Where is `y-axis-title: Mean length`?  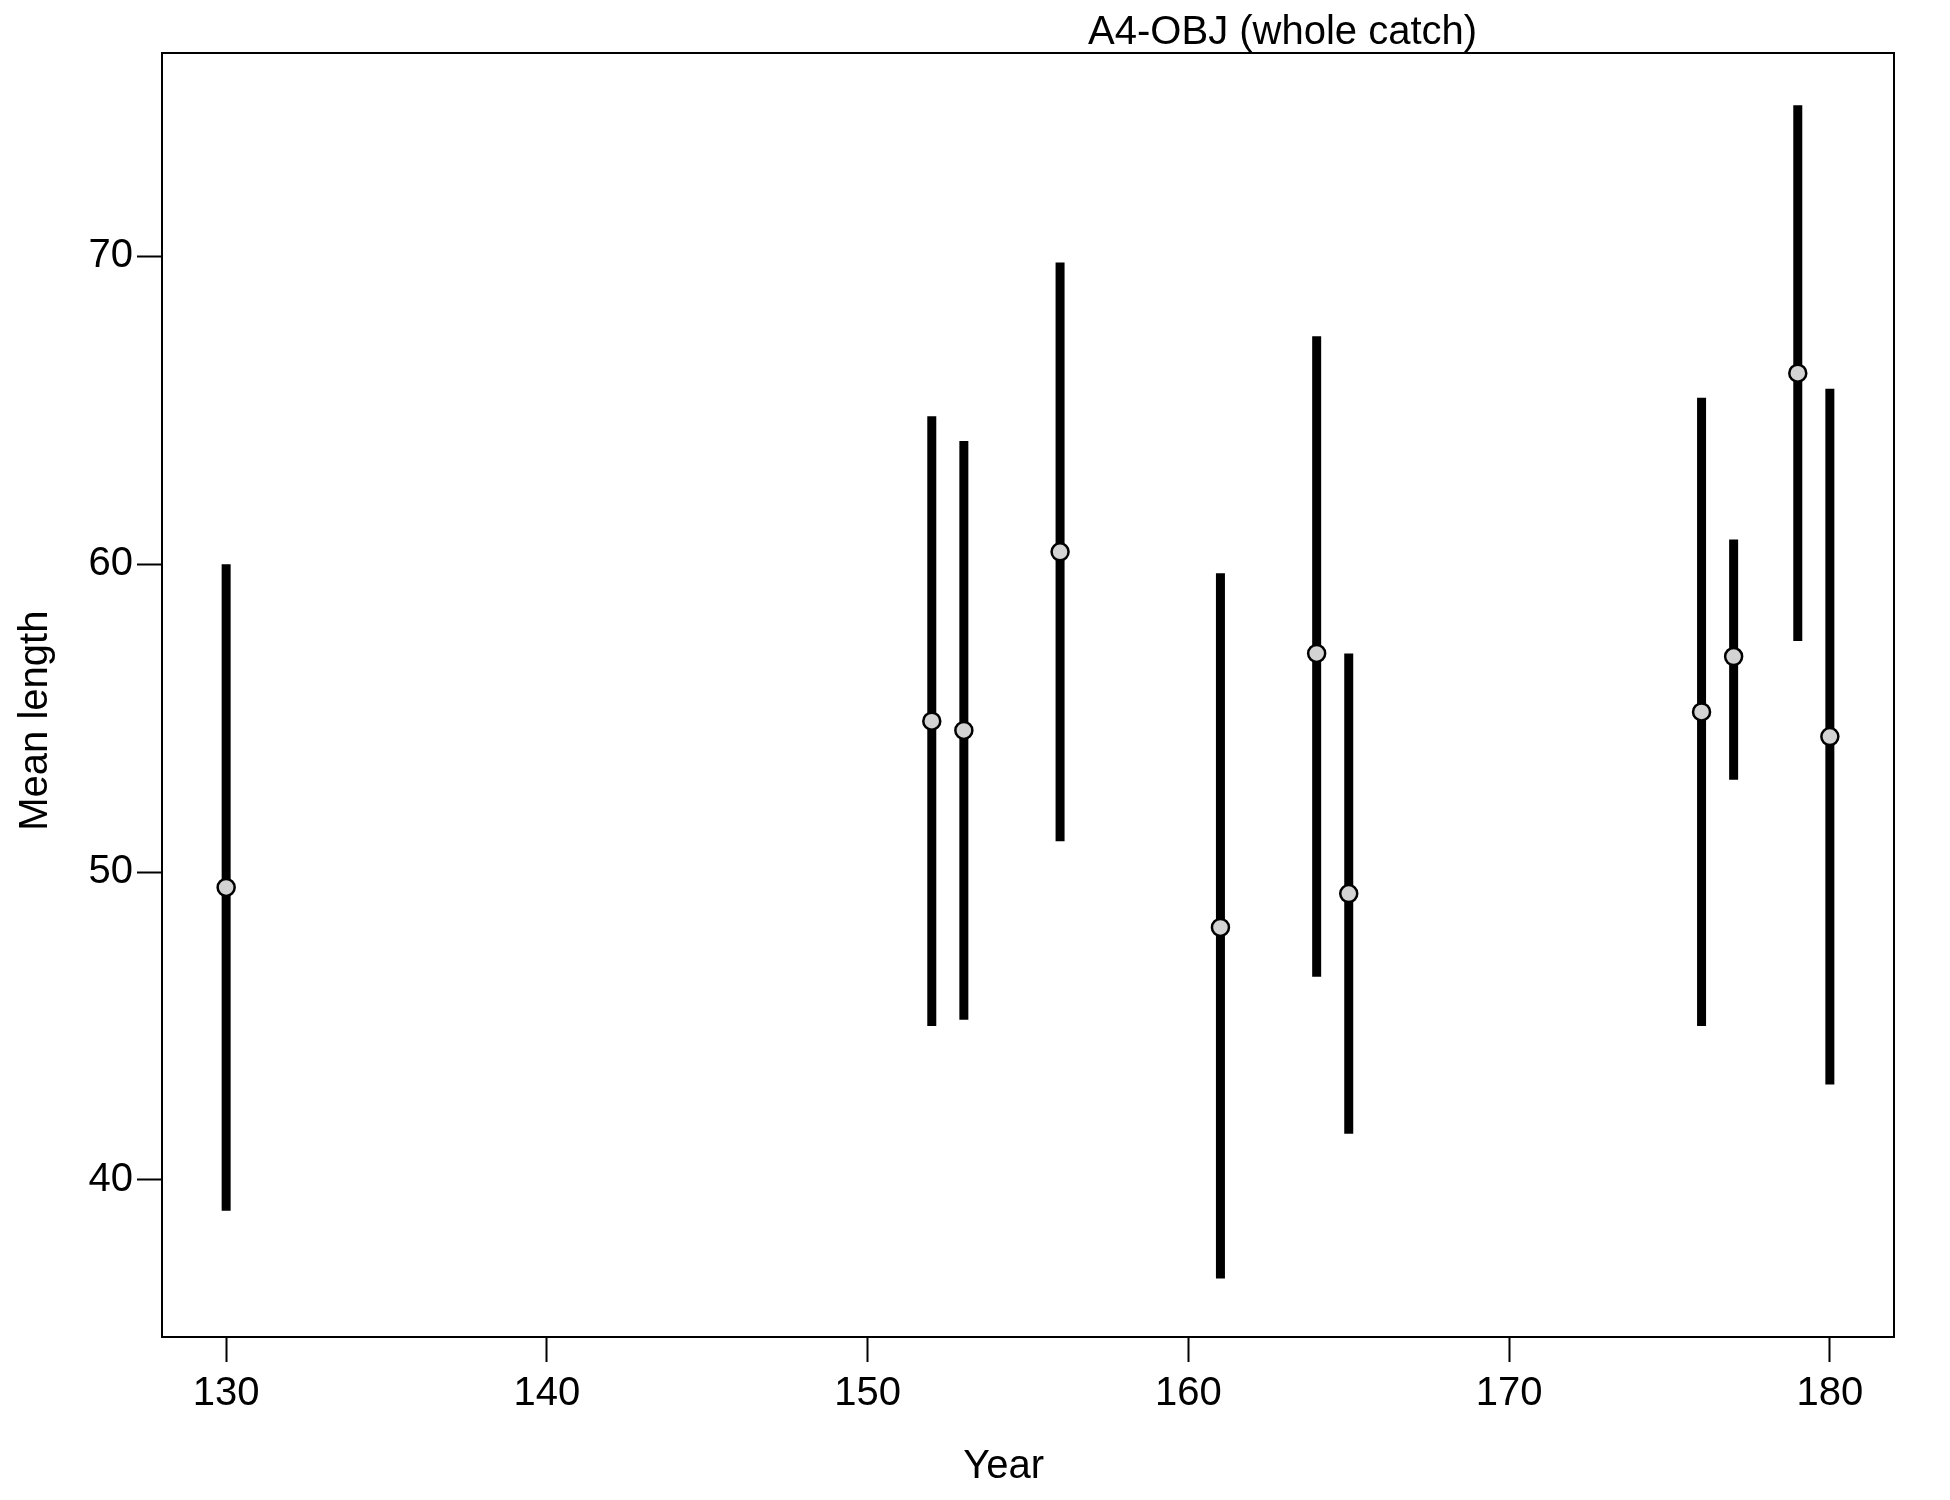 y-axis-title: Mean length is located at coordinates (33, 720).